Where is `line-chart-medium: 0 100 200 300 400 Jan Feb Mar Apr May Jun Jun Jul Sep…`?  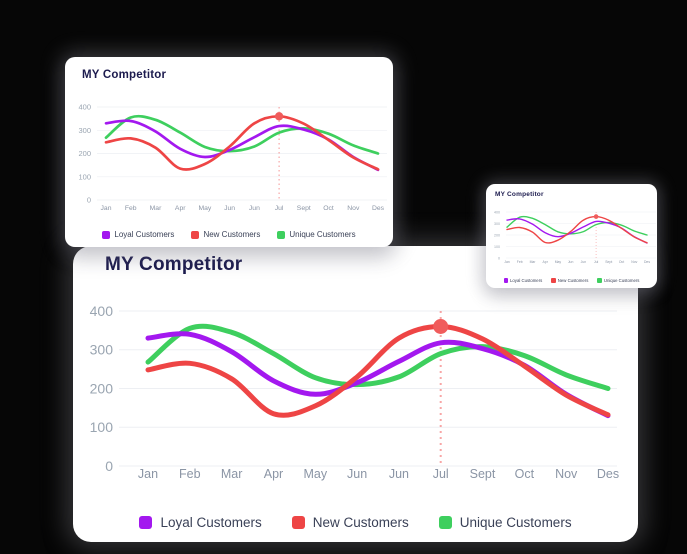
line-chart-medium: 0 100 200 300 400 Jan Feb Mar Apr May Jun Jun Jul Sep… is located at coordinates (232, 157).